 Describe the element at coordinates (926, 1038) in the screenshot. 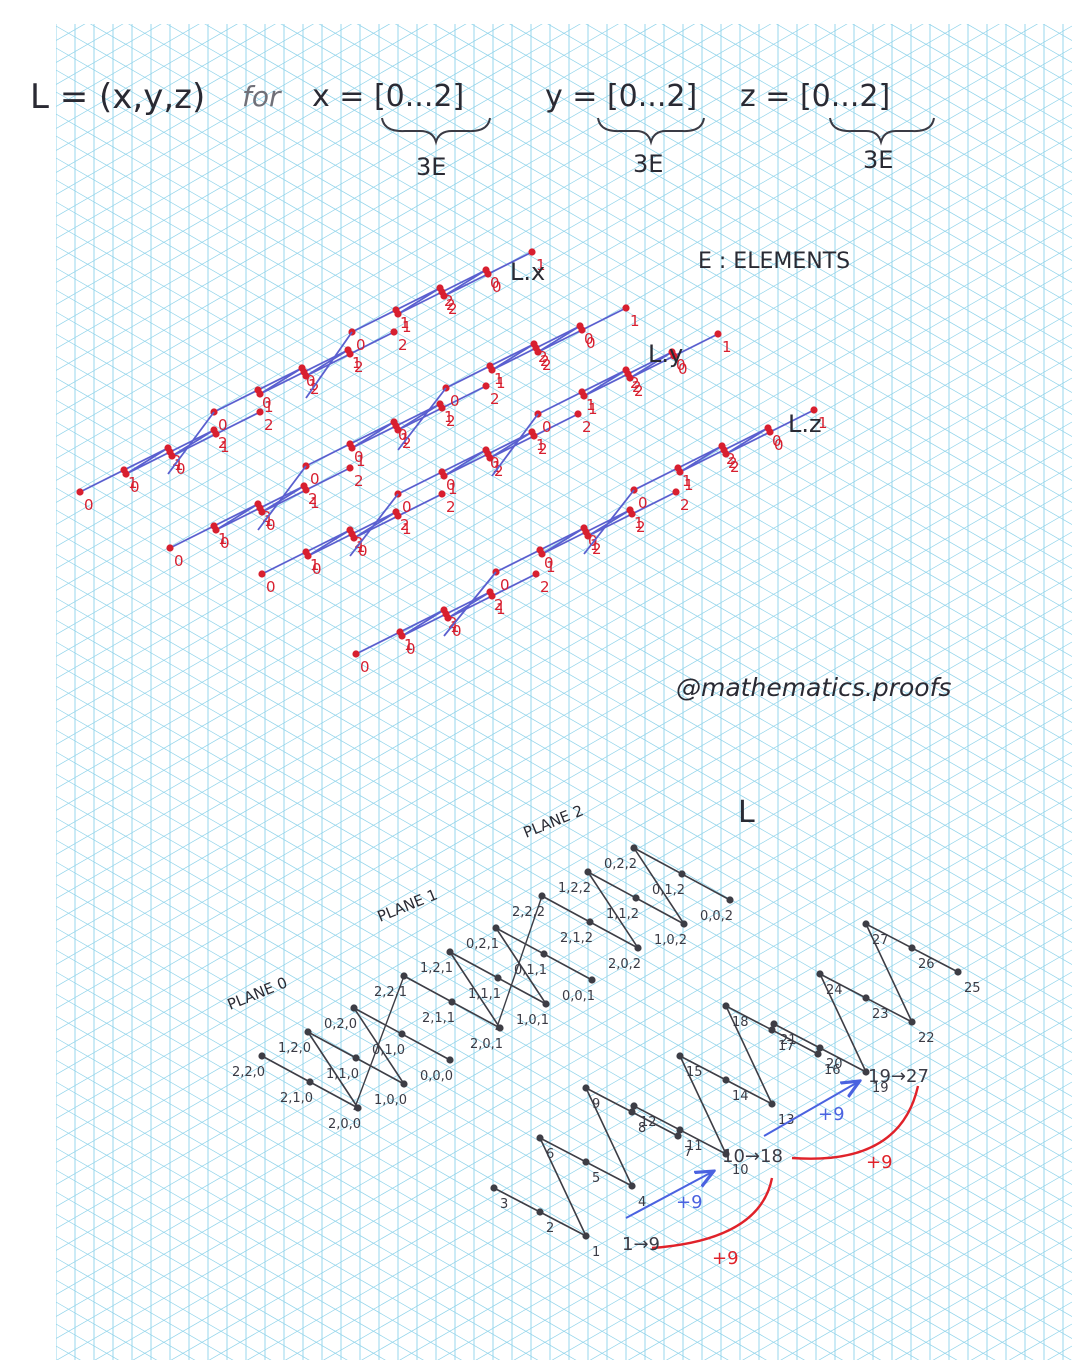

I see `index-number: 22` at that location.